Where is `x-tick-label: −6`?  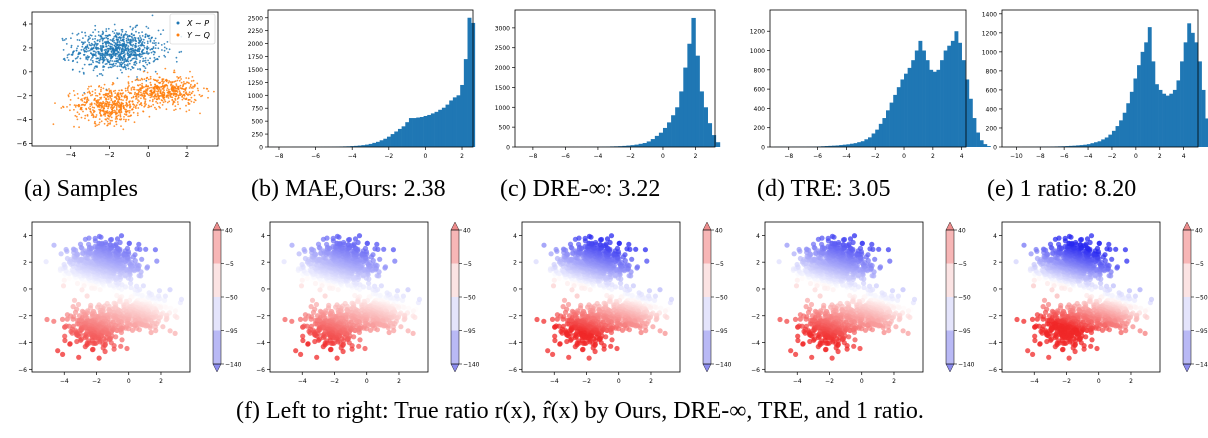
x-tick-label: −6 is located at coordinates (817, 156).